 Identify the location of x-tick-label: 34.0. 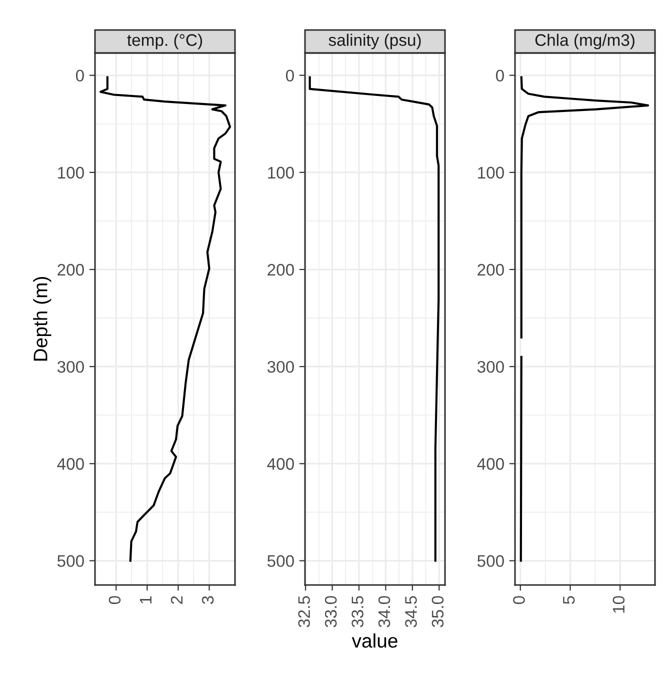
(384, 612).